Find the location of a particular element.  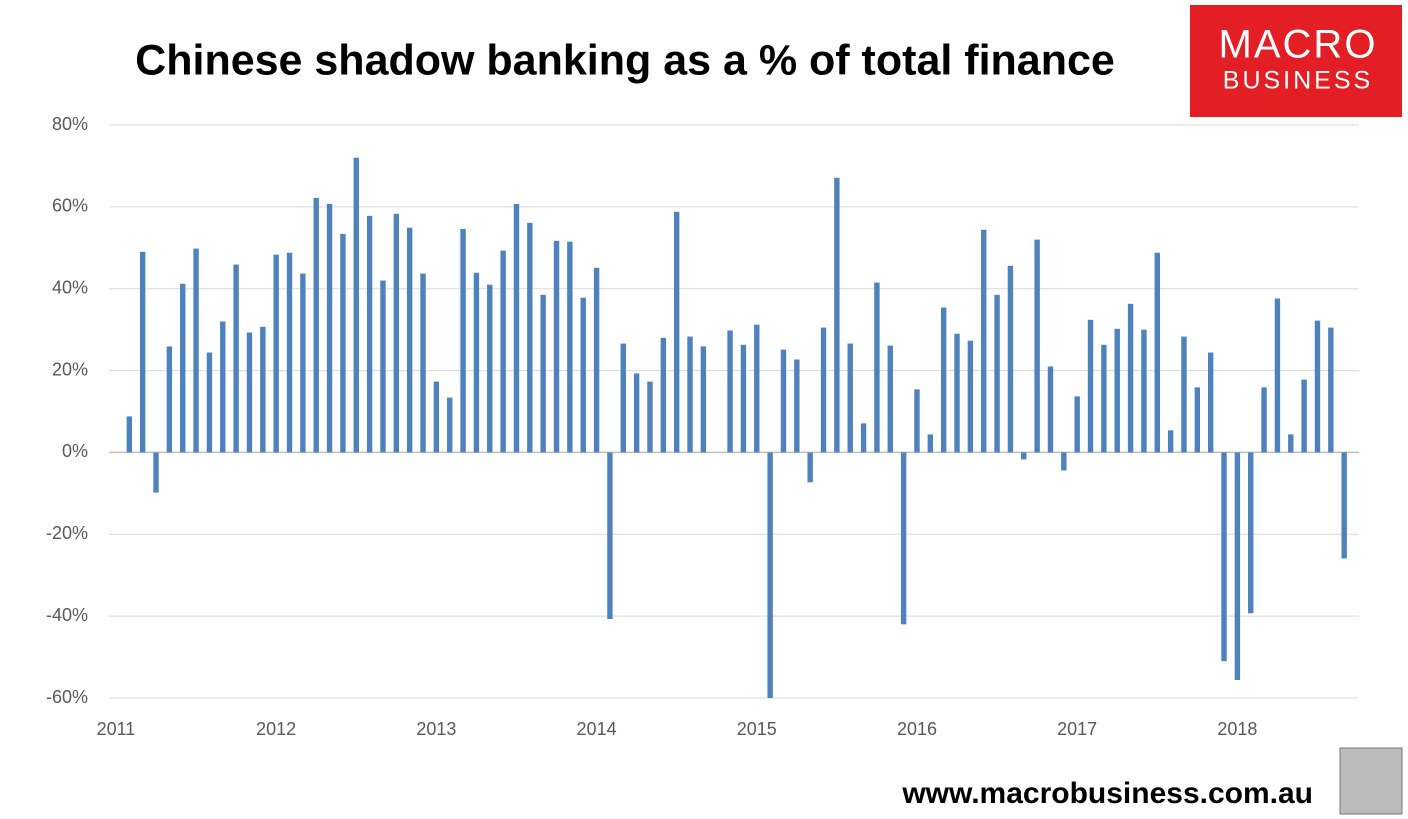

y-tick-label: -40% is located at coordinates (67, 615).